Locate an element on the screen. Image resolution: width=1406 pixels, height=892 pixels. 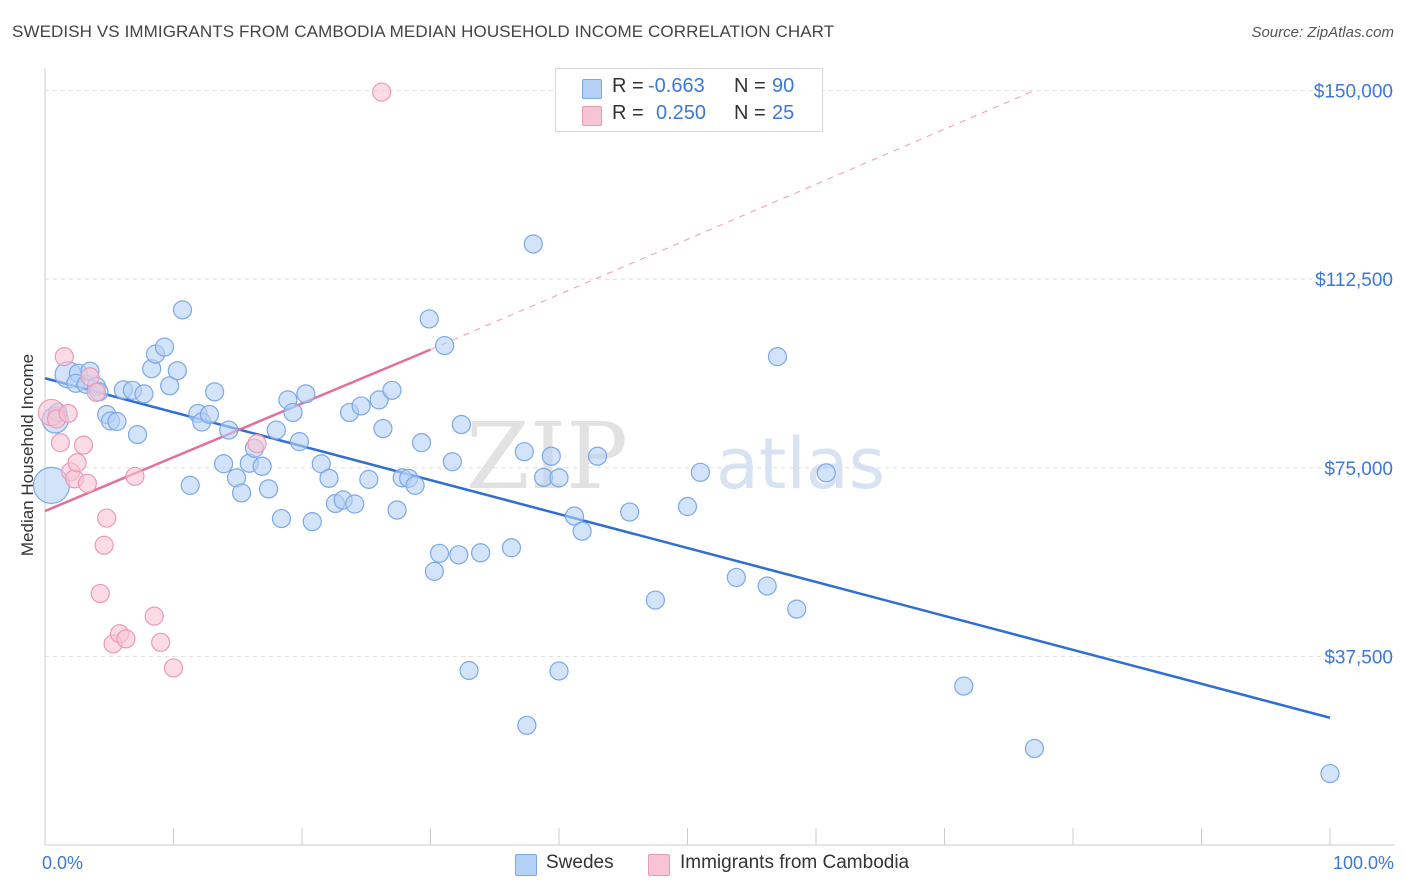
stats-row-cambodia: R = 0.250 N = 25 is located at coordinates (689, 116).